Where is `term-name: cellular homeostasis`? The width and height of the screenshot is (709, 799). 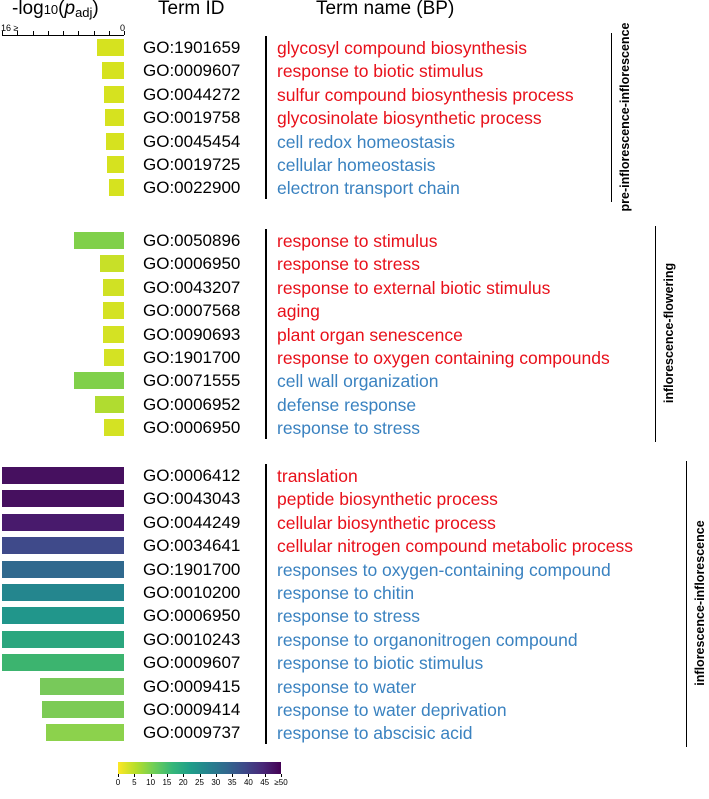
term-name: cellular homeostasis is located at coordinates (356, 165).